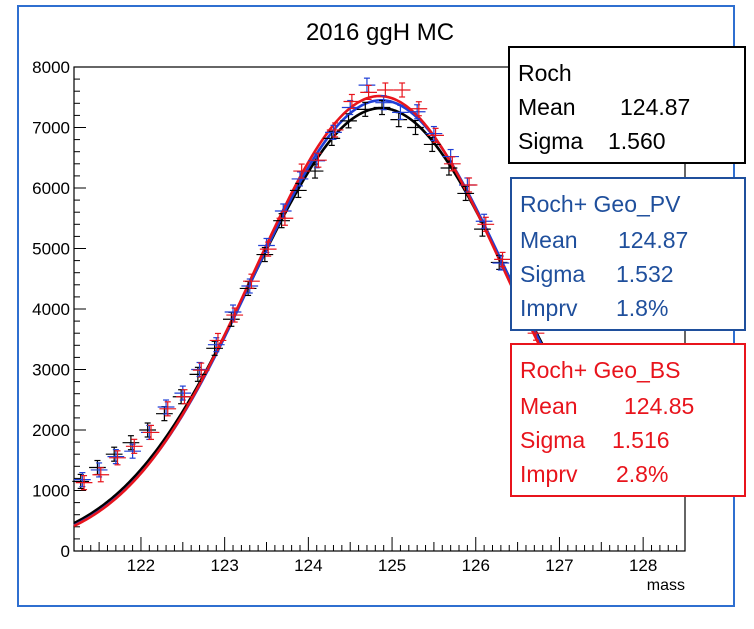 Image resolution: width=754 pixels, height=629 pixels. Describe the element at coordinates (659, 406) in the screenshot. I see `stat-value-mean: 124.85` at that location.